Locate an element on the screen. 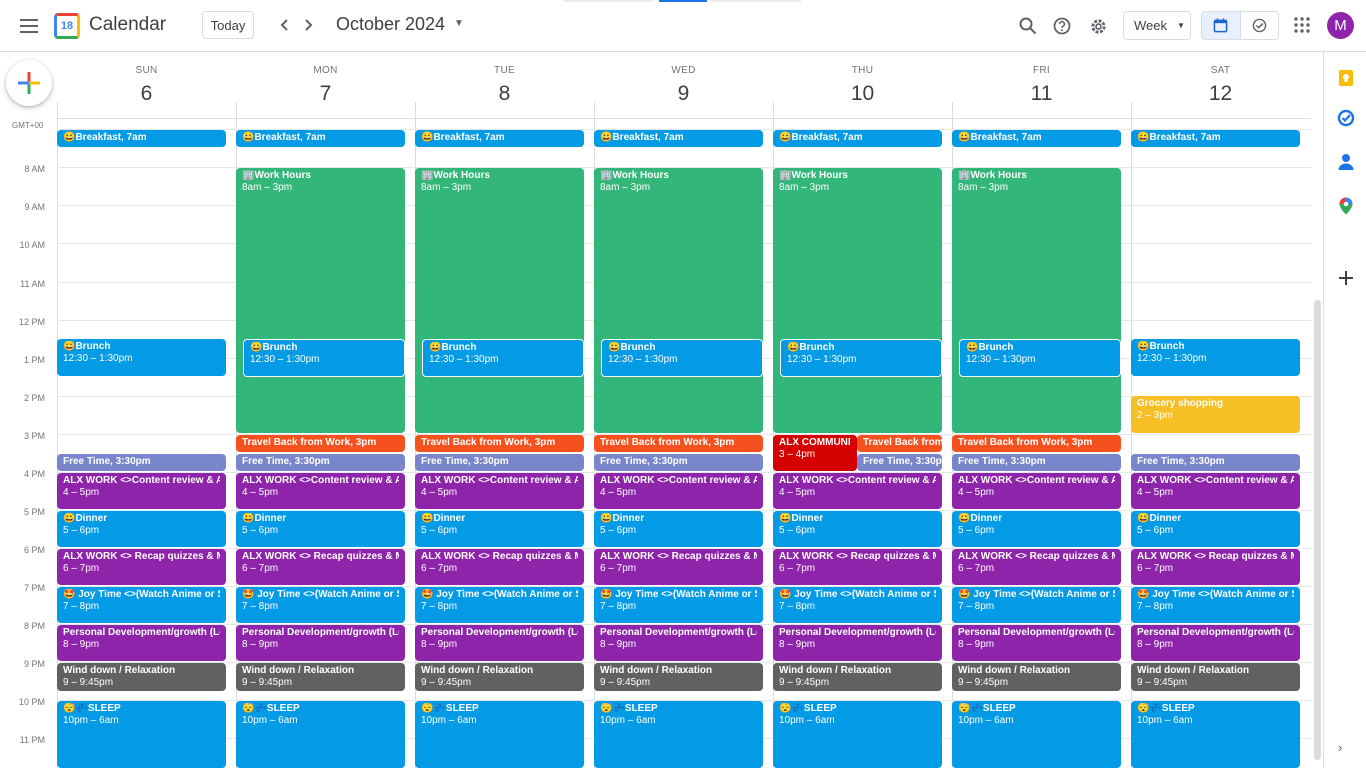 The height and width of the screenshot is (768, 1366). keep-icon is located at coordinates (1346, 78).